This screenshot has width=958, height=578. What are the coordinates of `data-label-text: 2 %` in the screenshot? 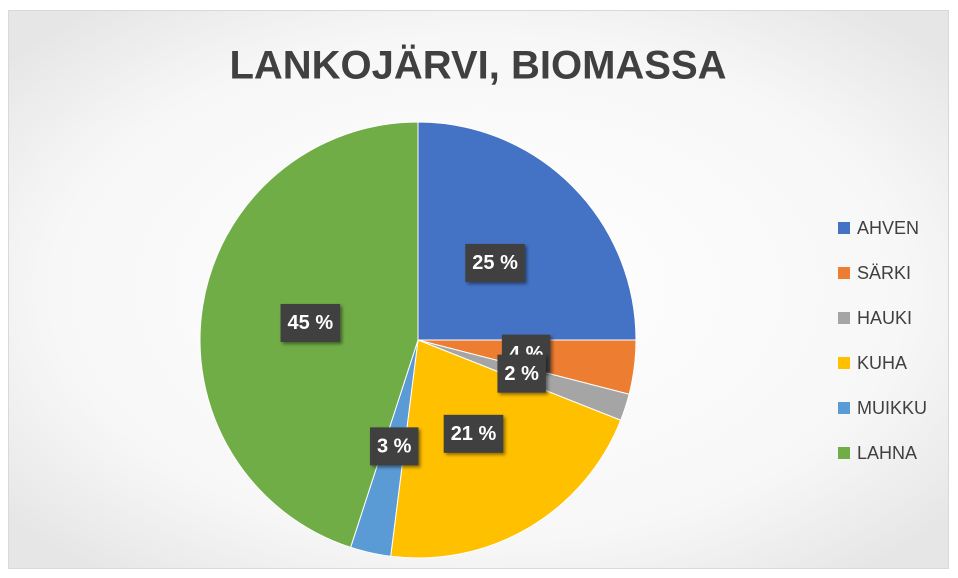 It's located at (521, 374).